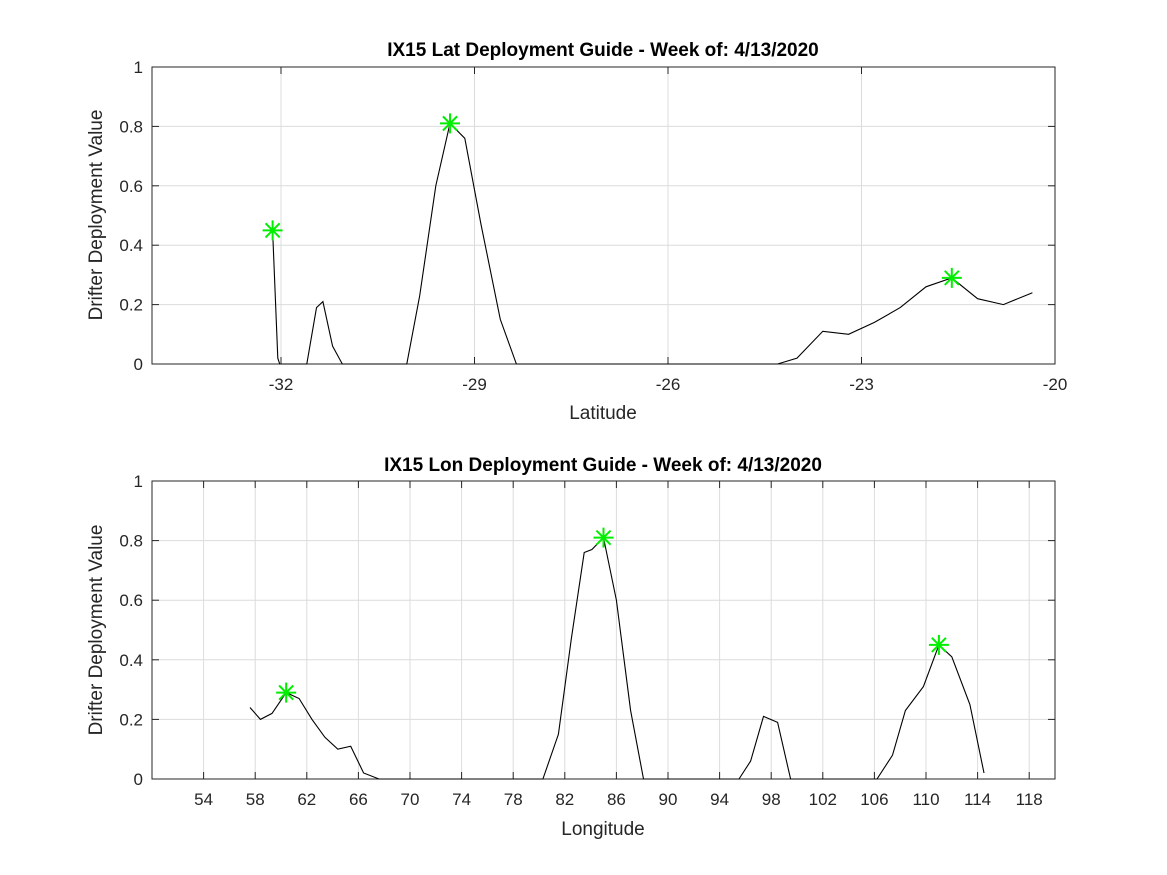  Describe the element at coordinates (138, 364) in the screenshot. I see `lat-ytick-label: 0` at that location.